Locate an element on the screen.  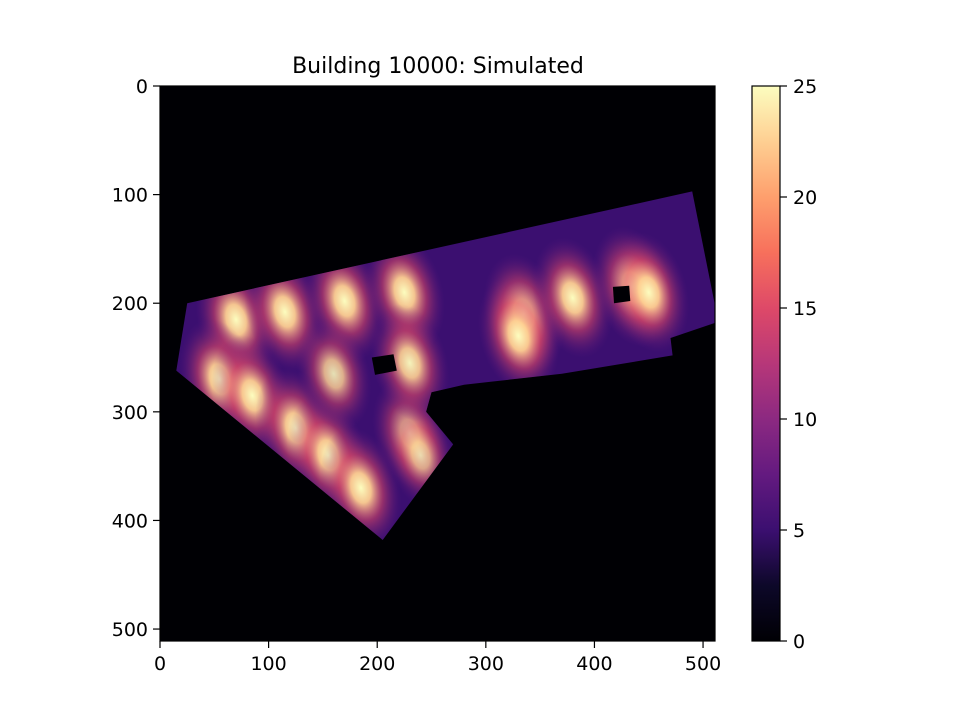
x-axis: 0 100 200 300 400 500 is located at coordinates (437, 658).